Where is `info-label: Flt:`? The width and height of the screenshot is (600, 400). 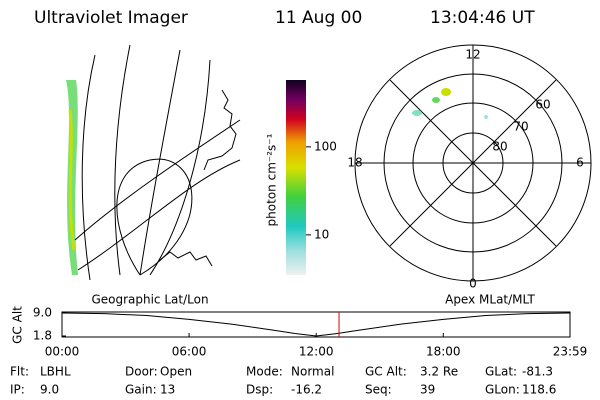
info-label: Flt: is located at coordinates (19, 372).